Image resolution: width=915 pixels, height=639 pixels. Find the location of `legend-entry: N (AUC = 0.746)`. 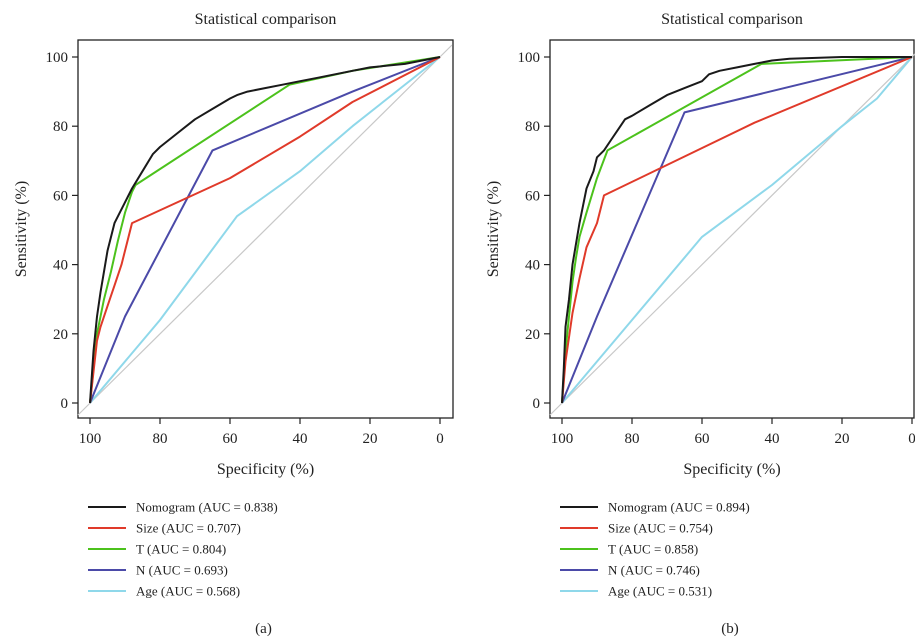

legend-entry: N (AUC = 0.746) is located at coordinates (654, 570).